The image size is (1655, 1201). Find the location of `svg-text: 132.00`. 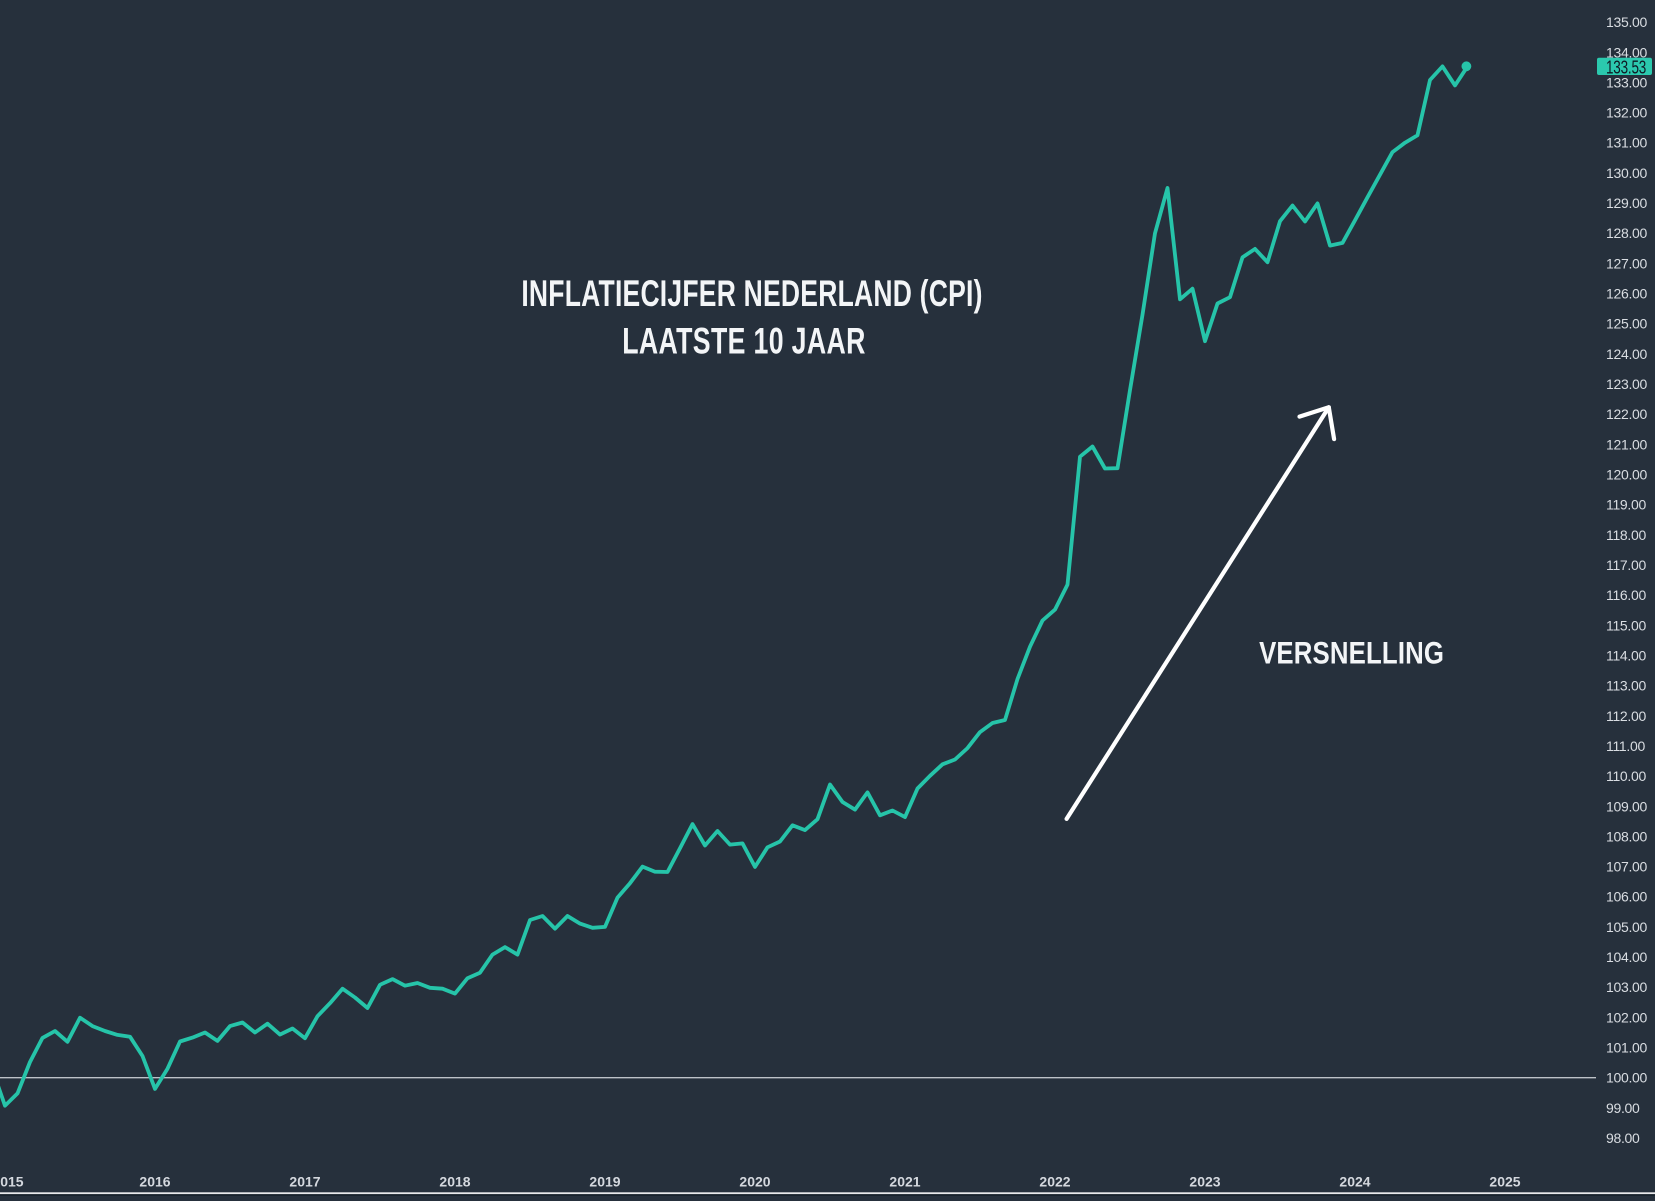

svg-text: 132.00 is located at coordinates (1627, 113).